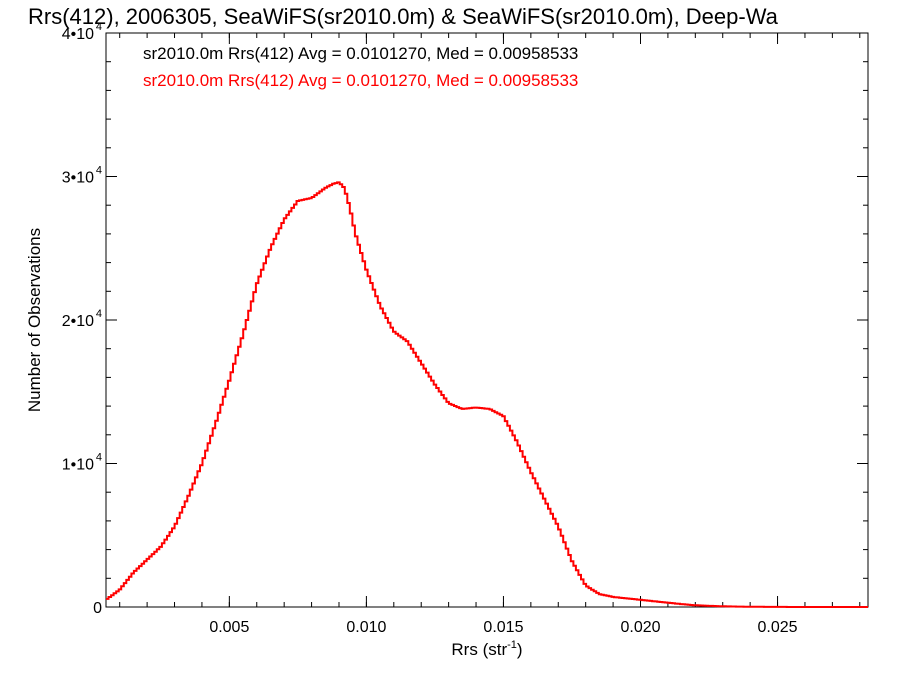  Describe the element at coordinates (640, 627) in the screenshot. I see `x-tick-label: 0.020` at that location.